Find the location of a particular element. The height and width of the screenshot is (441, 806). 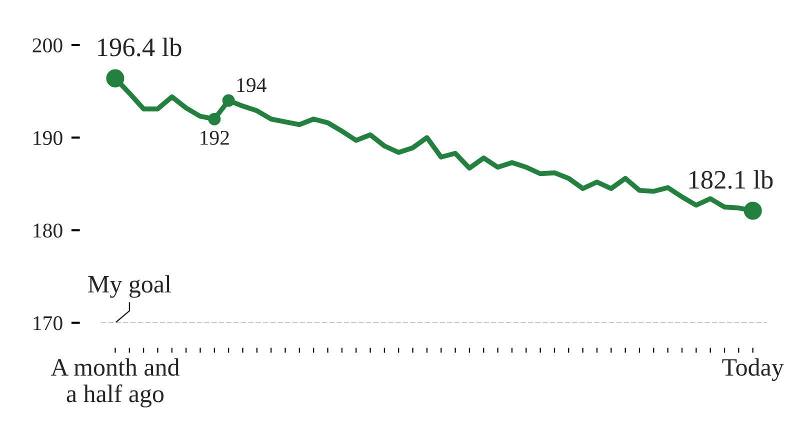

x-tick-label: Today is located at coordinates (753, 369).